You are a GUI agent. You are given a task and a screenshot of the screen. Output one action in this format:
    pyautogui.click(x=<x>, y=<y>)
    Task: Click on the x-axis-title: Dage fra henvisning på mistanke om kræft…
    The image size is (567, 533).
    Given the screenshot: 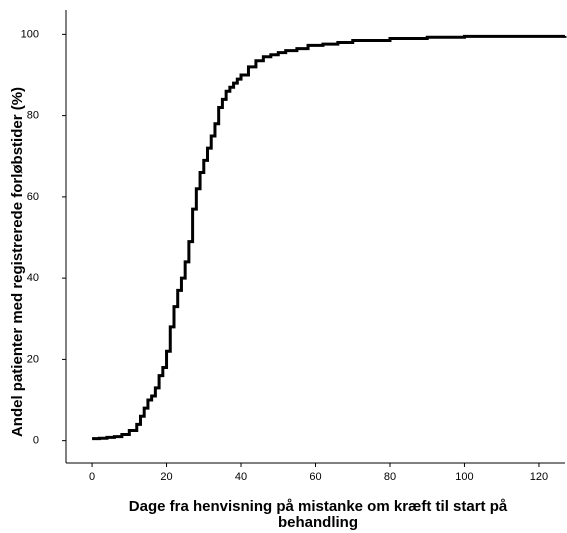 What is the action you would take?
    pyautogui.click(x=318, y=506)
    